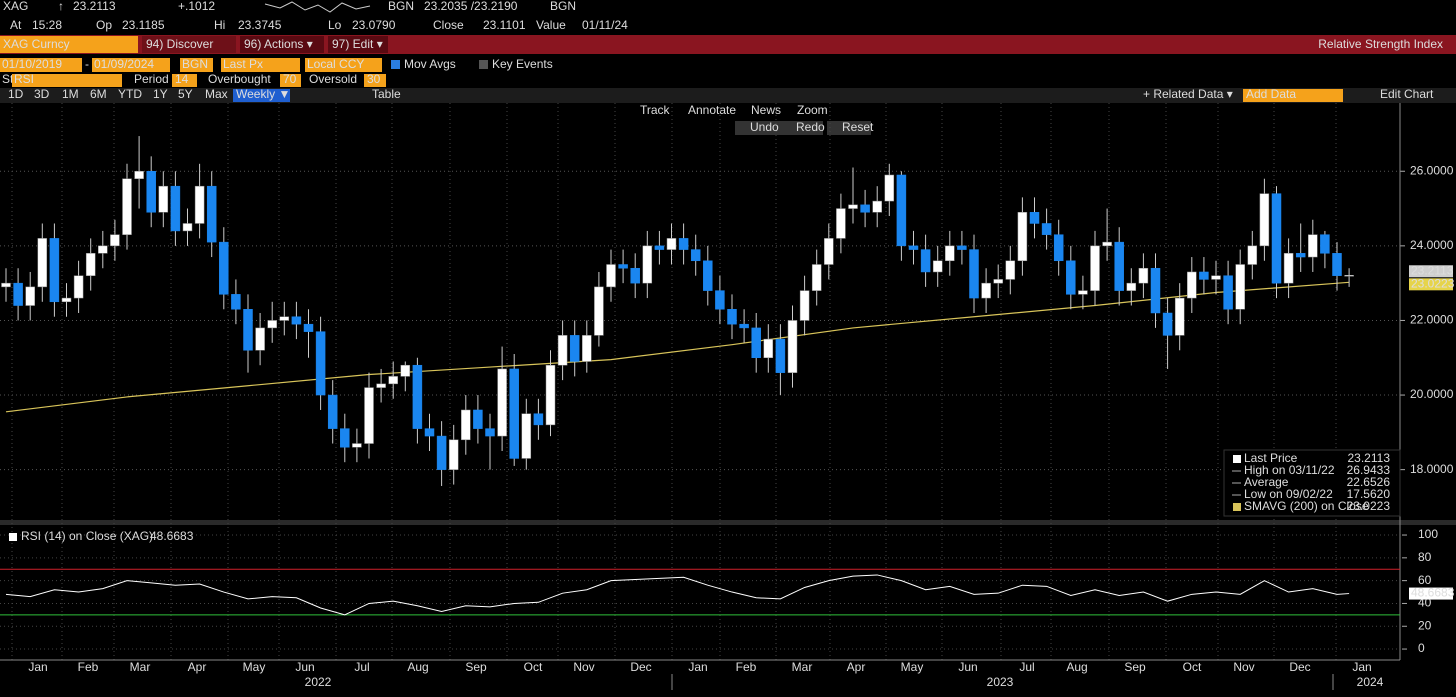  What do you see at coordinates (32, 64) in the screenshot?
I see `field-value: 01/10/2019` at bounding box center [32, 64].